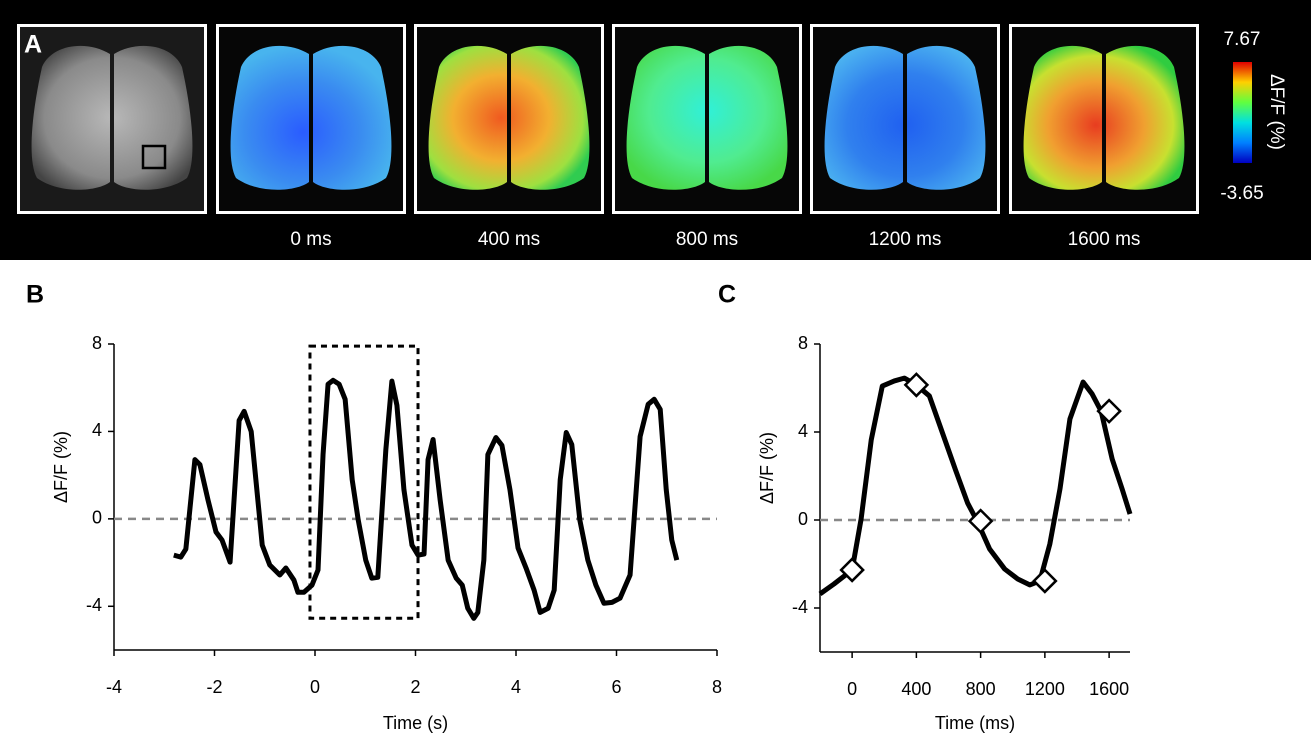  Describe the element at coordinates (310, 239) in the screenshot. I see `frame-label: 0 ms` at that location.